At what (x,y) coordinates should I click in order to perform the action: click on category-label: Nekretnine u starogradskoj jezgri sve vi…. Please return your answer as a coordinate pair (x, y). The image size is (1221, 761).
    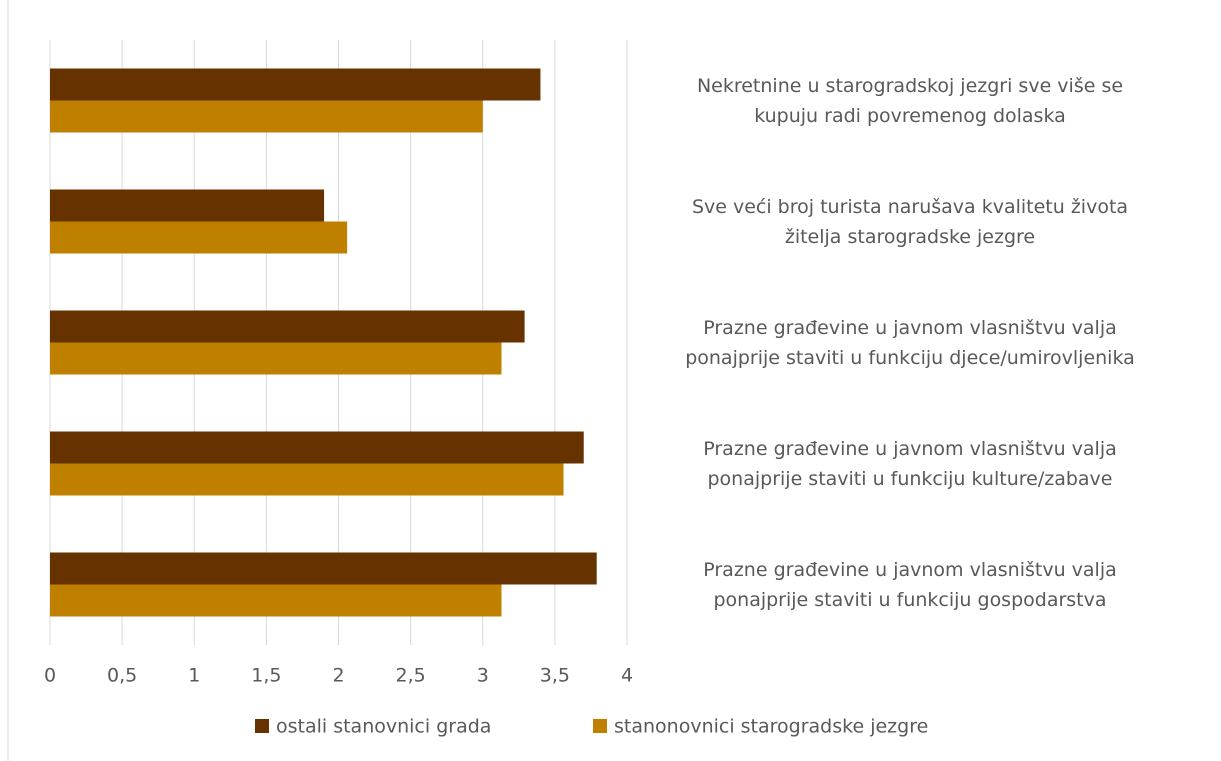
    Looking at the image, I should click on (910, 100).